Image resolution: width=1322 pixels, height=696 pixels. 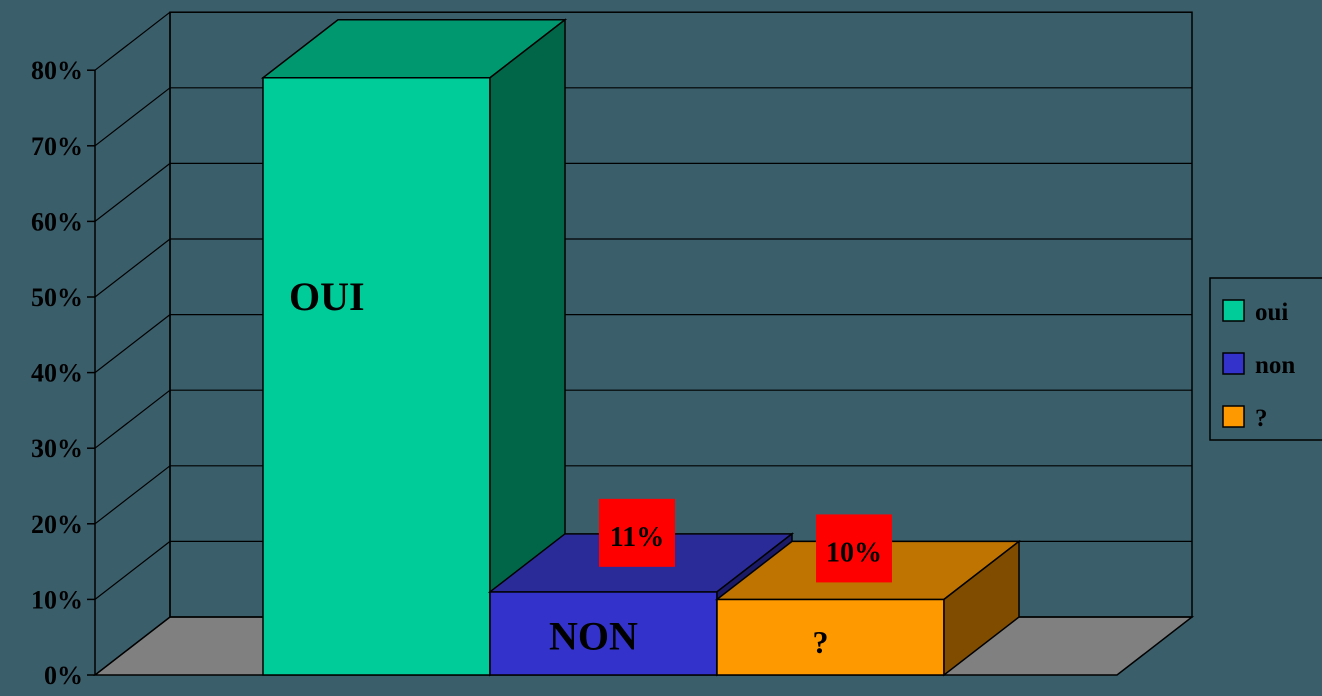 What do you see at coordinates (1261, 418) in the screenshot?
I see `legend-label: ?` at bounding box center [1261, 418].